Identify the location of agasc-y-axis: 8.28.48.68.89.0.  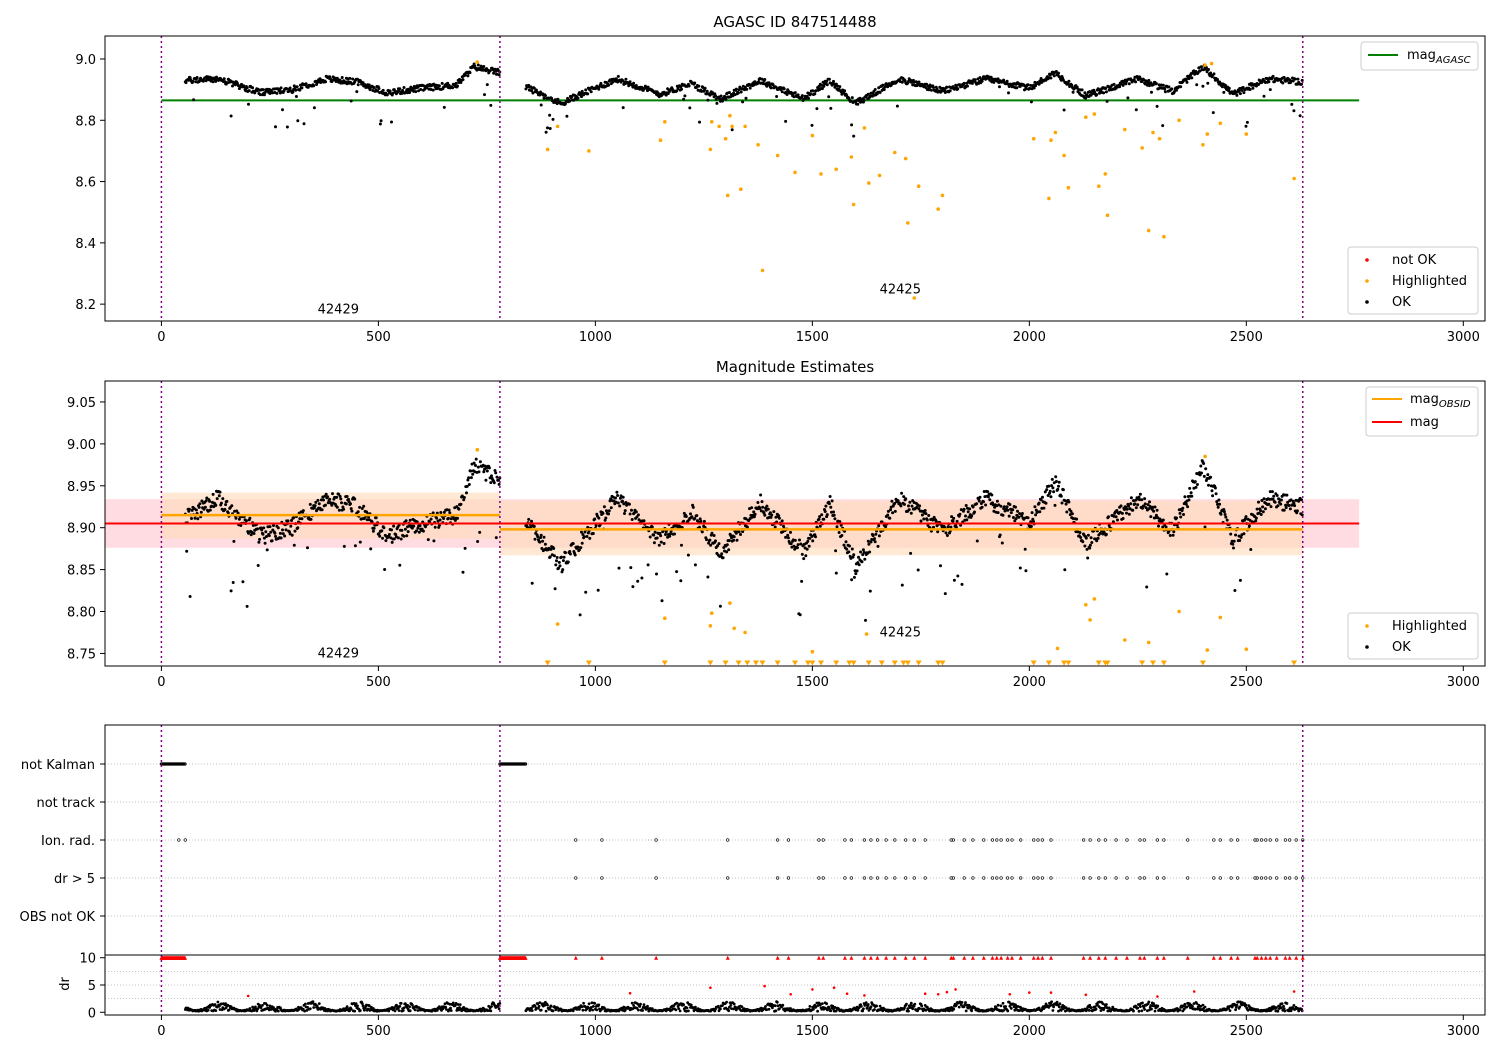
(90, 183).